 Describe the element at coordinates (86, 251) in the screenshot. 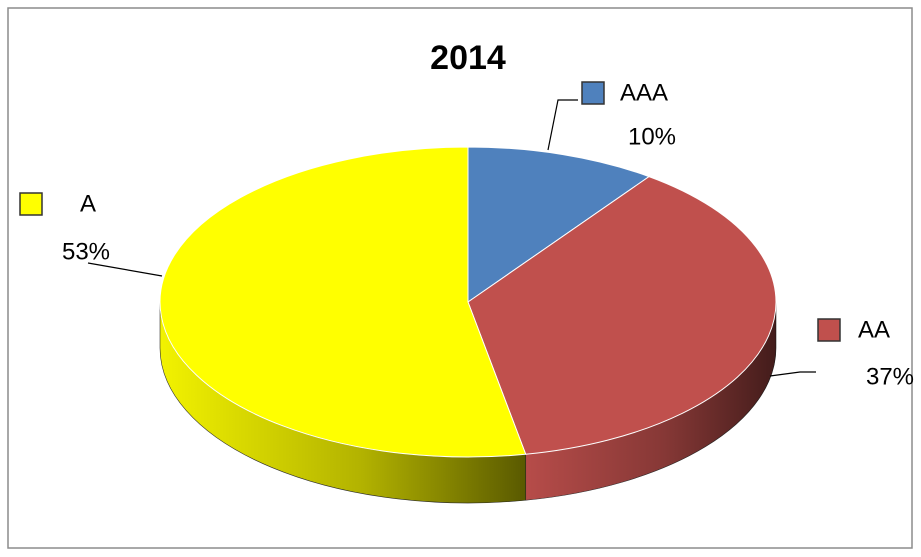

I see `data-label-value: 53%` at that location.